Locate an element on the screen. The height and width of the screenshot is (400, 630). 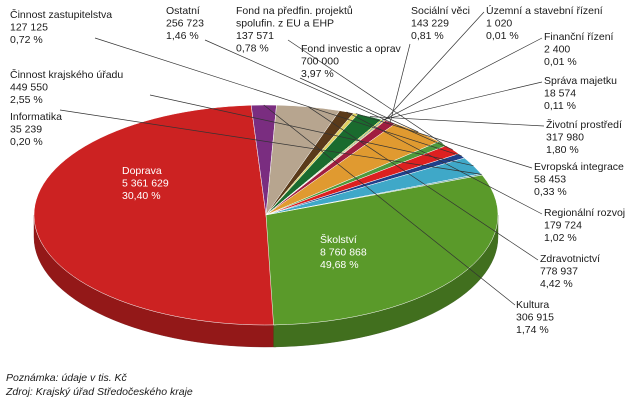
slice-label-14: Činnost krajského úřadu 449 550 2,55 % is located at coordinates (66, 87).